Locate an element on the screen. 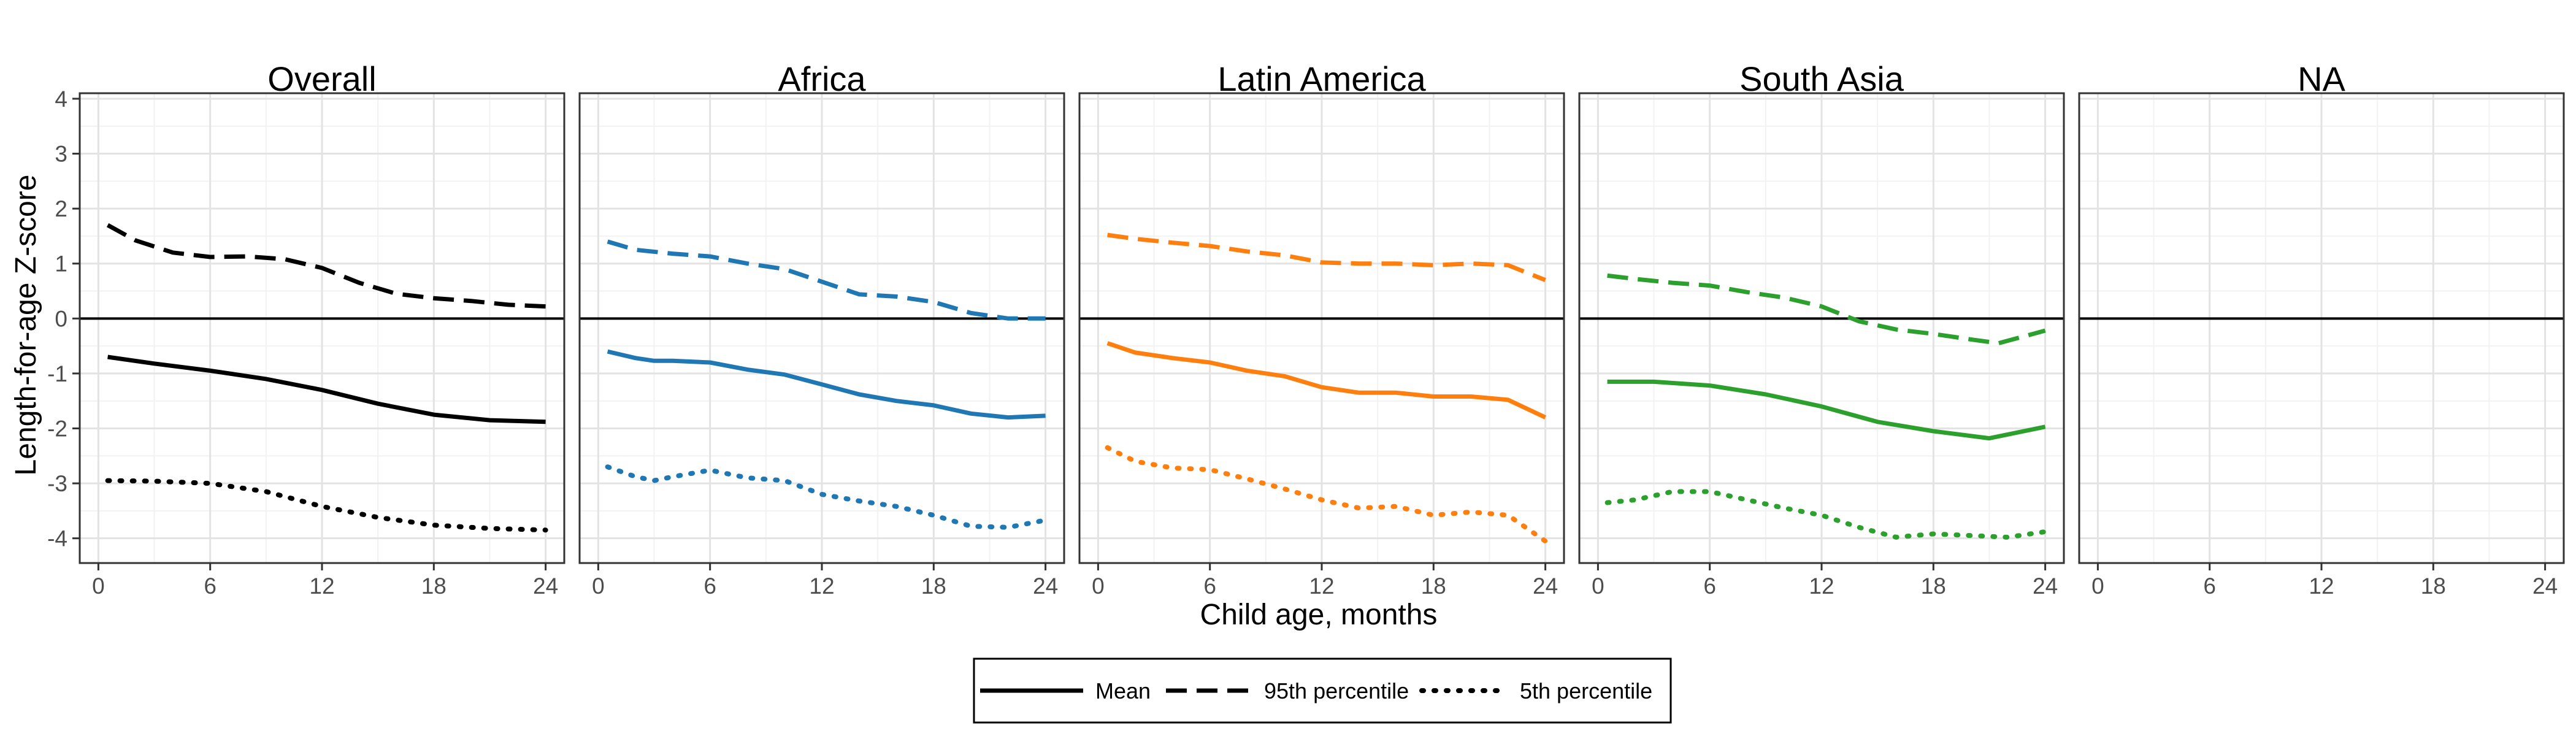 The image size is (2576, 736). legend: Mean 95th percentile 5th percentile is located at coordinates (1322, 690).